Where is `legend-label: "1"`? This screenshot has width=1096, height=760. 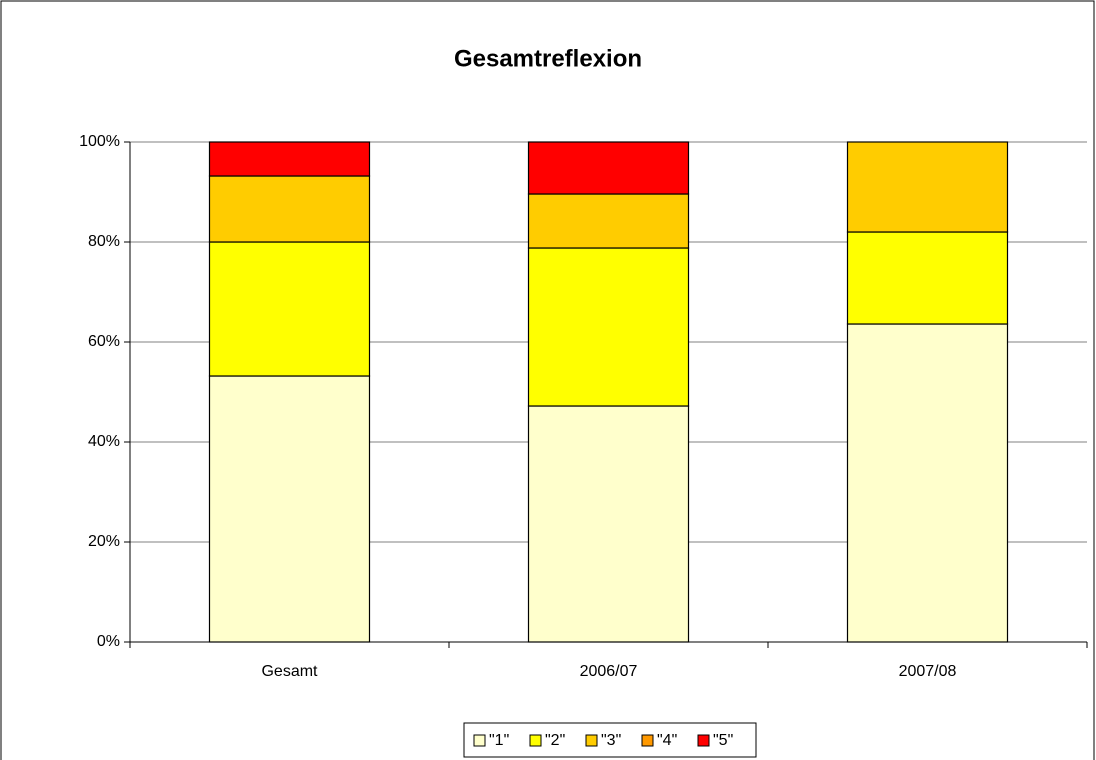
legend-label: "1" is located at coordinates (499, 740).